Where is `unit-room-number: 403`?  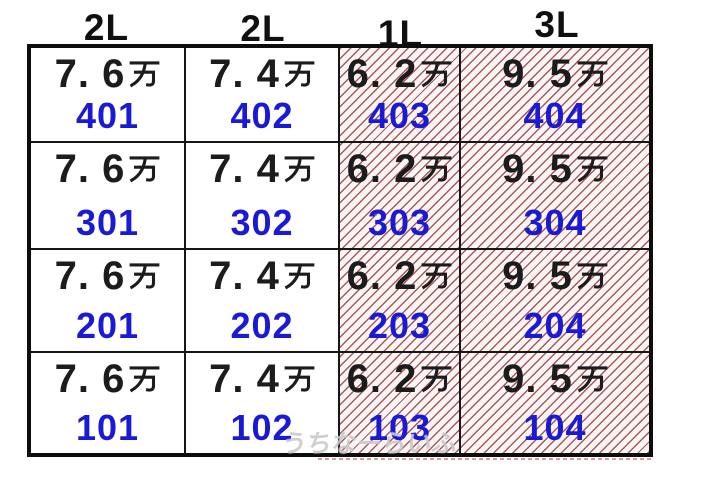 unit-room-number: 403 is located at coordinates (399, 115).